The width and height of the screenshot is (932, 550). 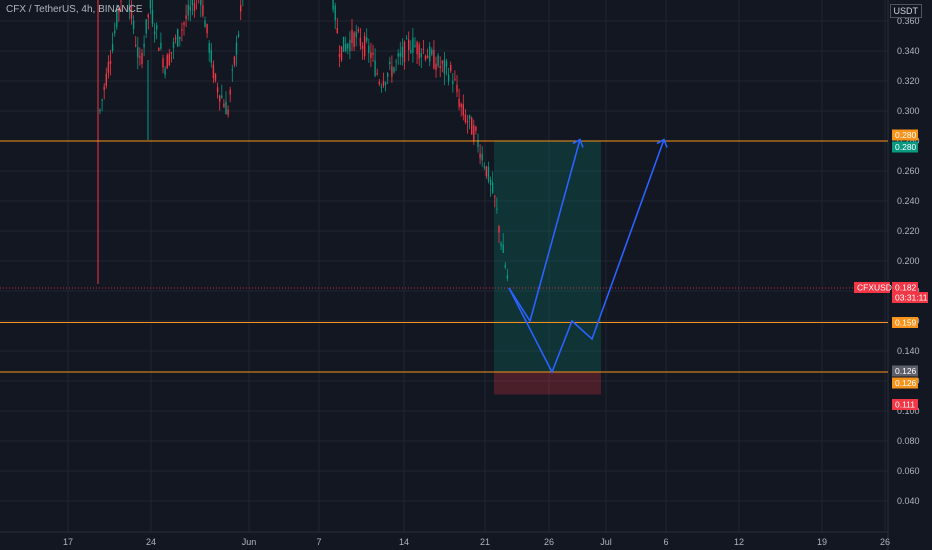 I want to click on currency-badge: USDT, so click(x=905, y=11).